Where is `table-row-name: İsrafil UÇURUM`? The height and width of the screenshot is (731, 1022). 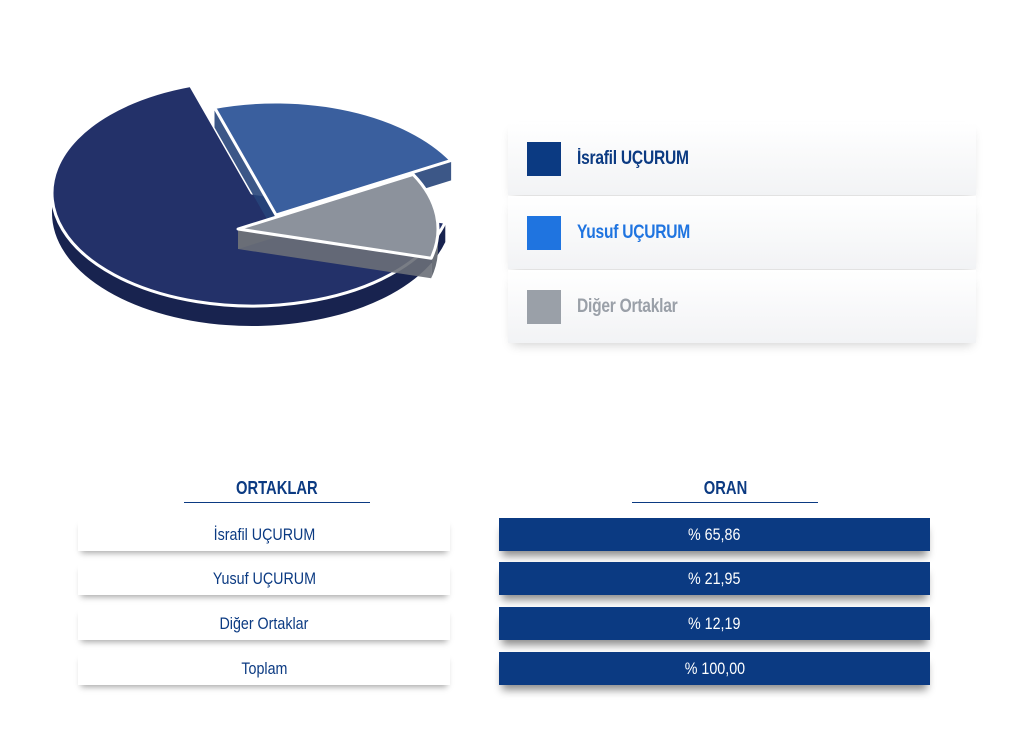
table-row-name: İsrafil UÇURUM is located at coordinates (264, 534).